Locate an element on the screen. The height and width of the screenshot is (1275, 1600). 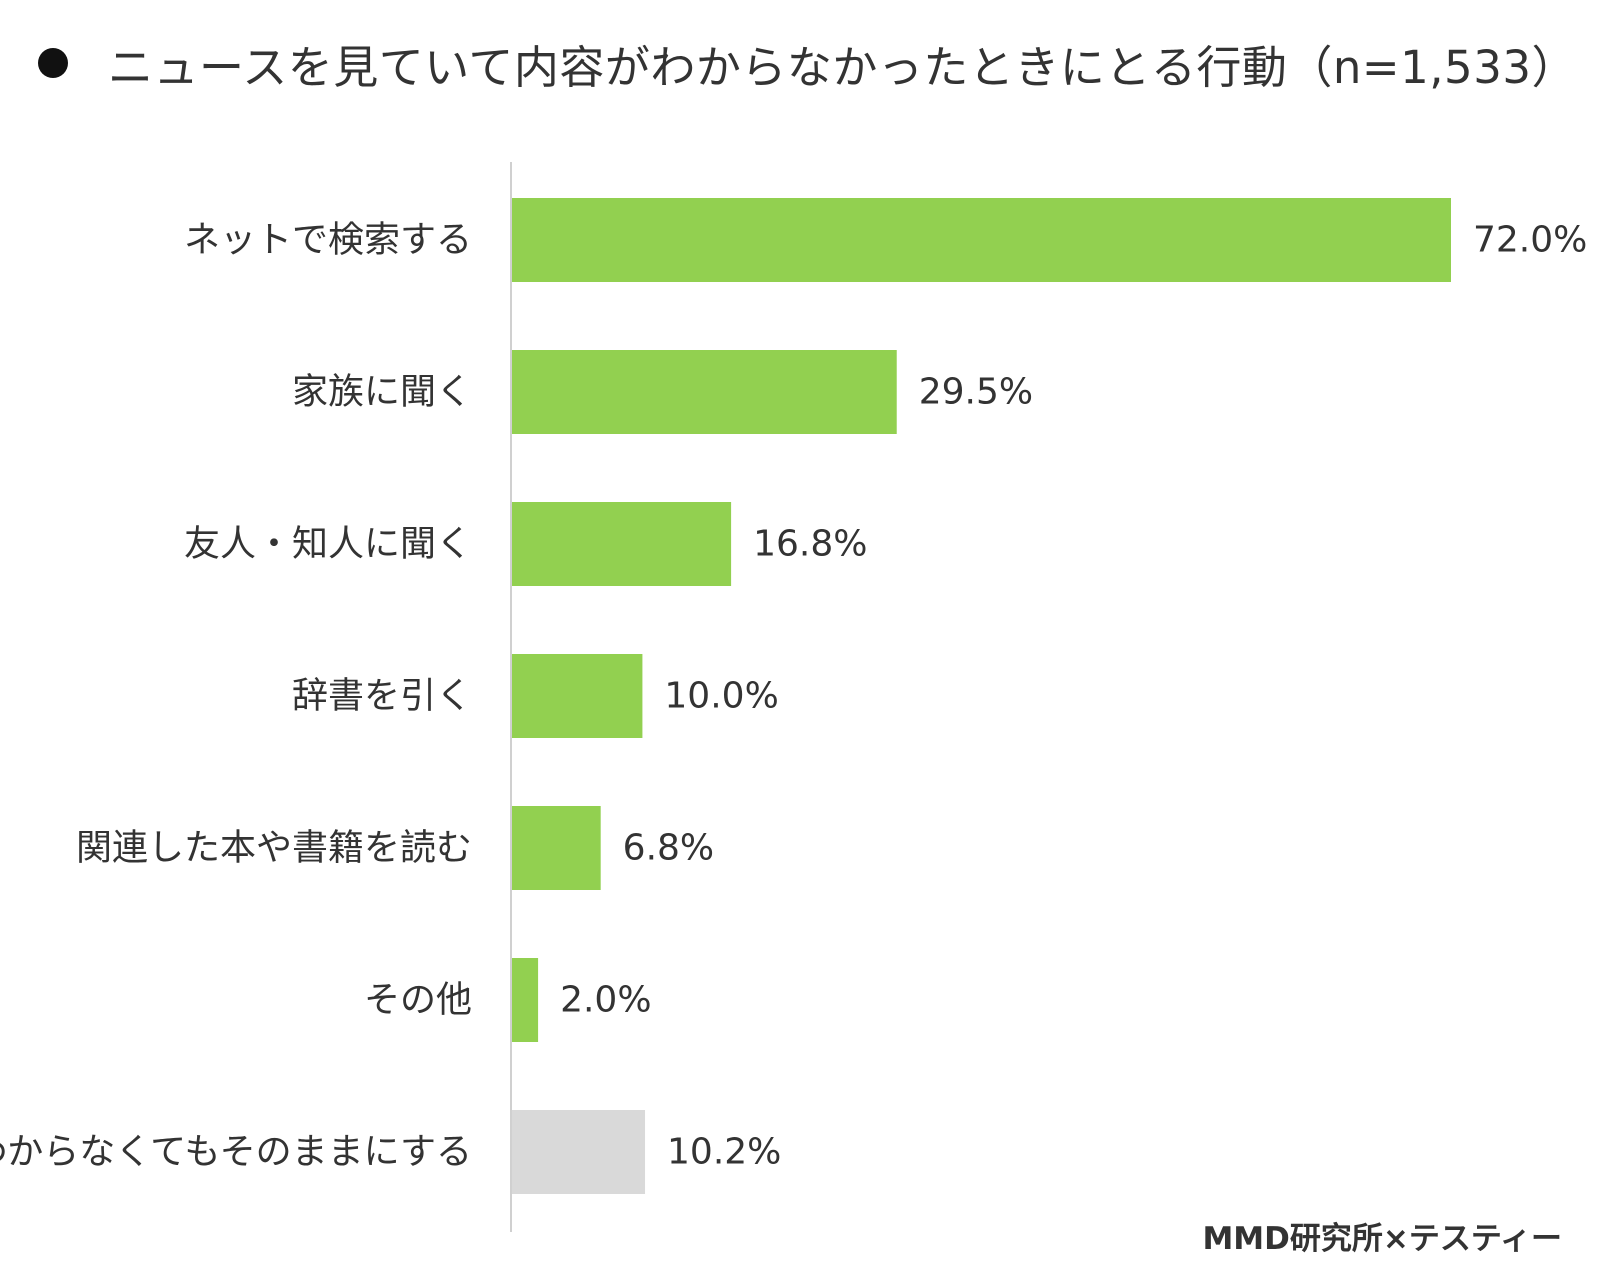
bullet-icon is located at coordinates (53, 63).